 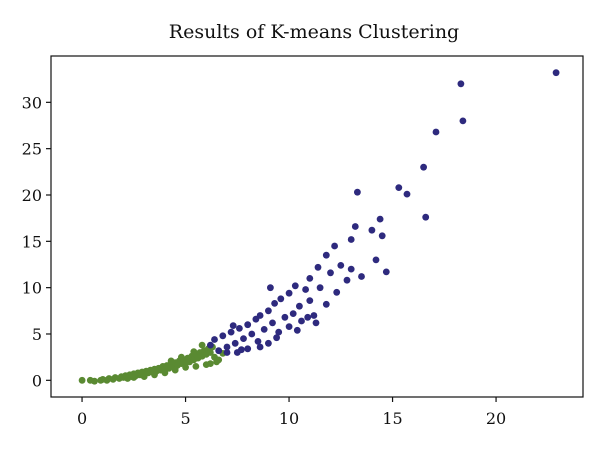 What do you see at coordinates (289, 418) in the screenshot?
I see `x-tick-label: 10` at bounding box center [289, 418].